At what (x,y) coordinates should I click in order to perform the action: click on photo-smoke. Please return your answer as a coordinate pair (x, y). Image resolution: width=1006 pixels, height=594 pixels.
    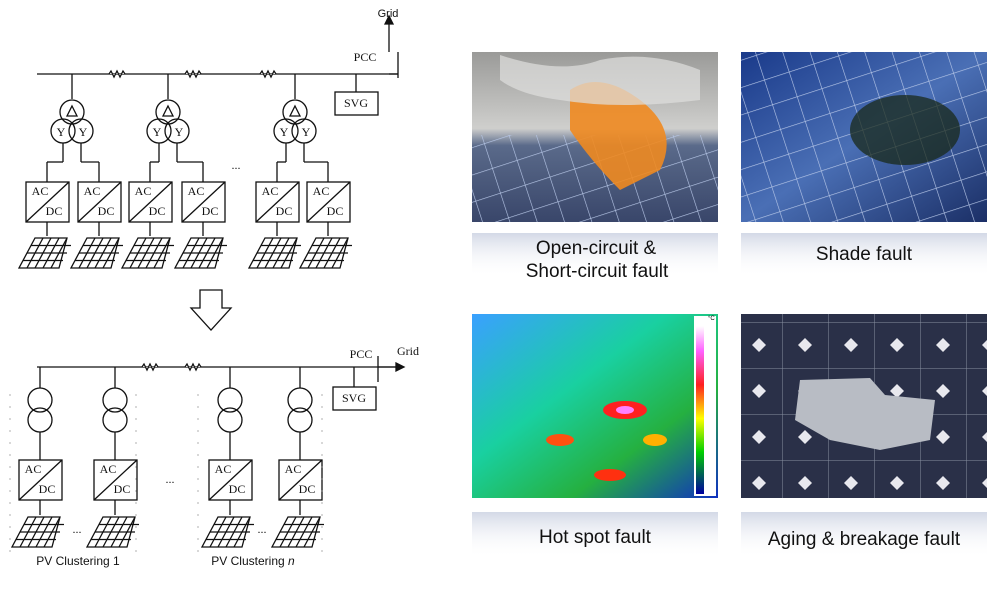
    Looking at the image, I should click on (600, 80).